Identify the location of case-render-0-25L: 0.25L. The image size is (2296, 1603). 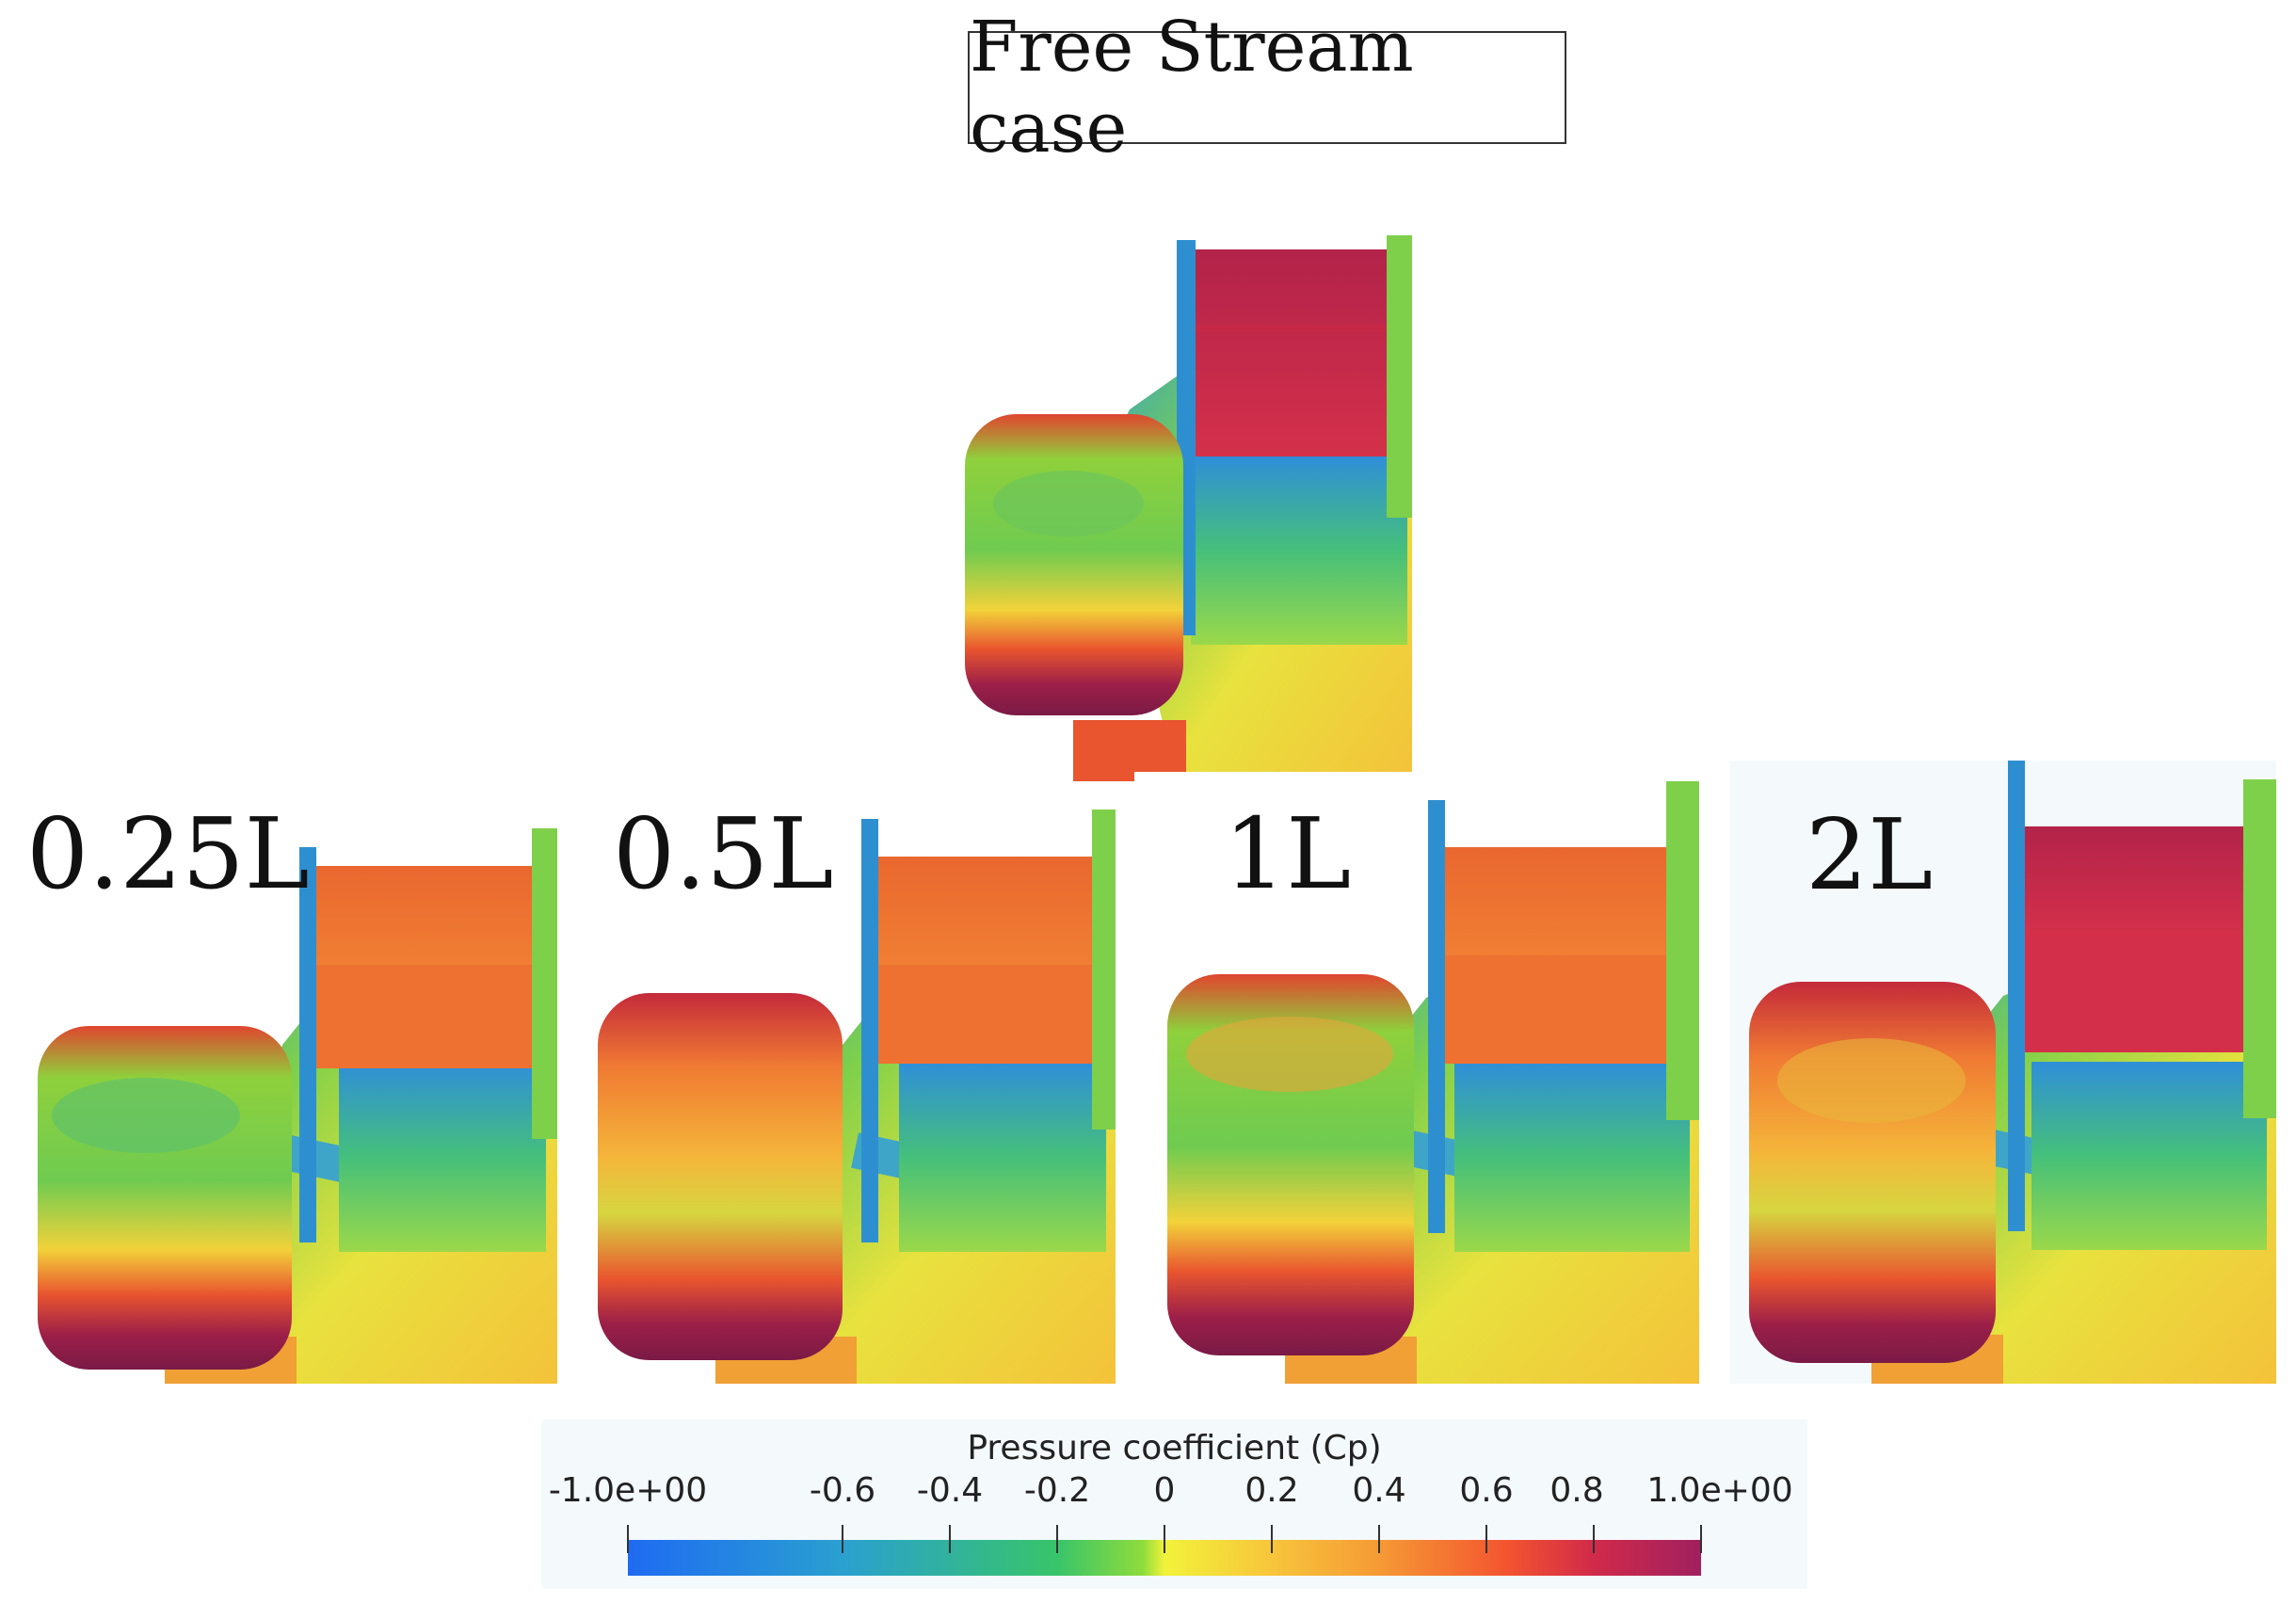
(278, 1082).